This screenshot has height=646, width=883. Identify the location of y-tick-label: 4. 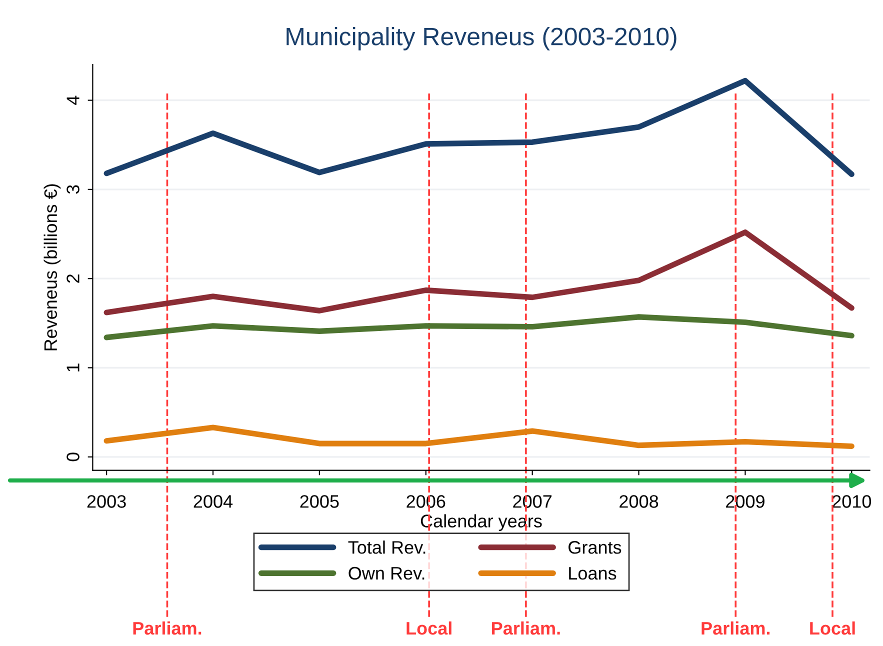
(73, 100).